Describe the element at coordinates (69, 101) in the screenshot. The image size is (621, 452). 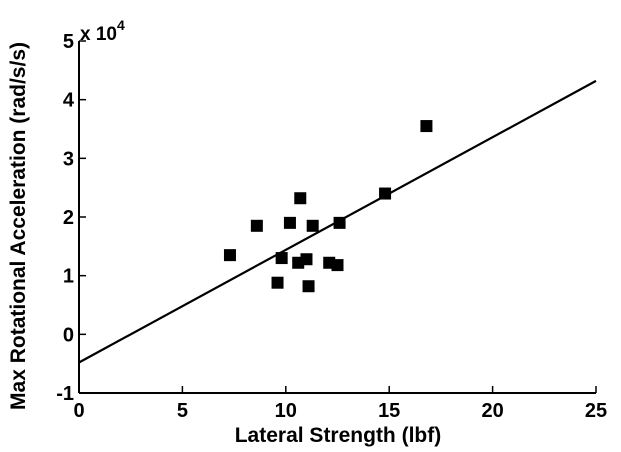
I see `y-tick-label: 4` at that location.